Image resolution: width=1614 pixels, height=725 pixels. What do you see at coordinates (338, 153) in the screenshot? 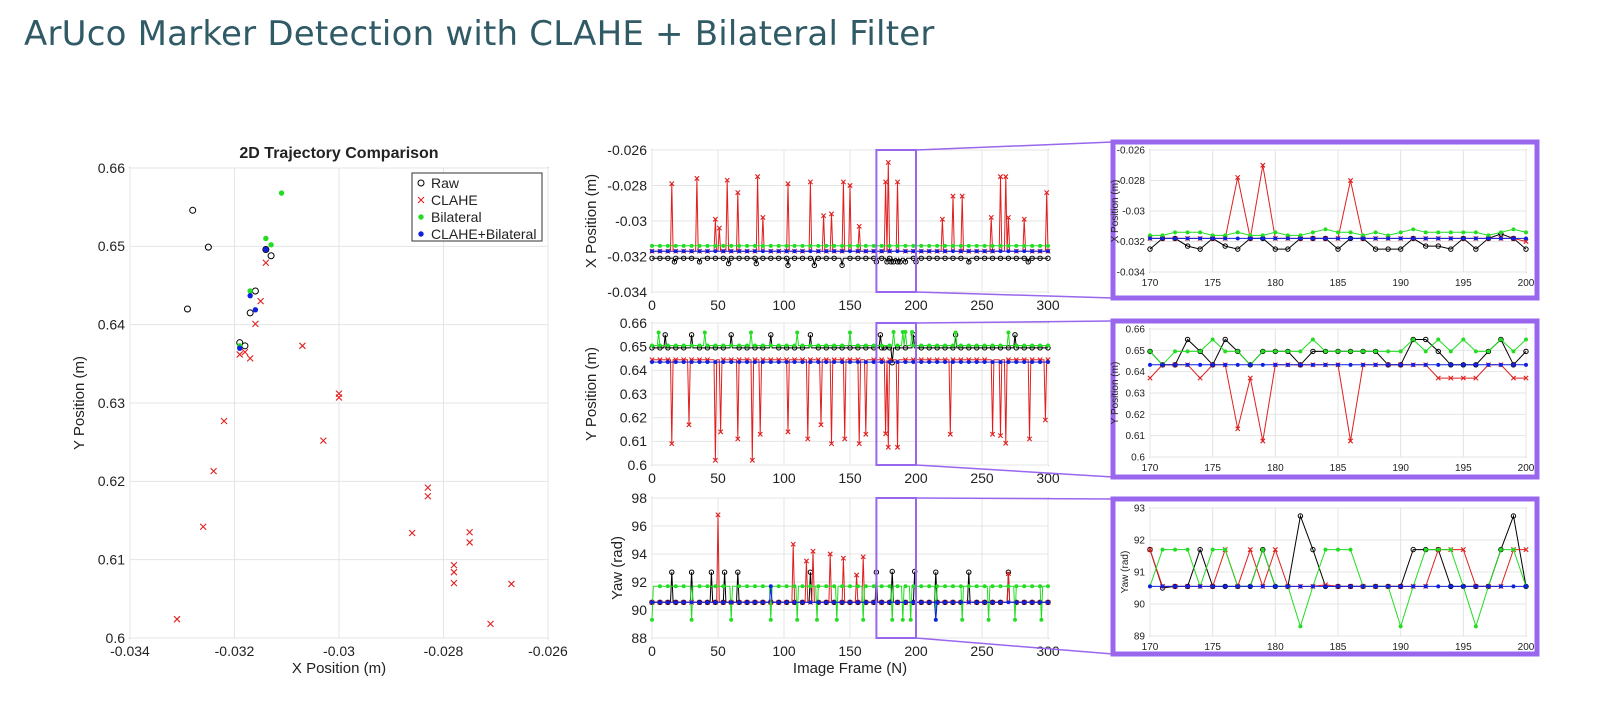
I see `chart-title: 2D Trajectory Comparison` at bounding box center [338, 153].